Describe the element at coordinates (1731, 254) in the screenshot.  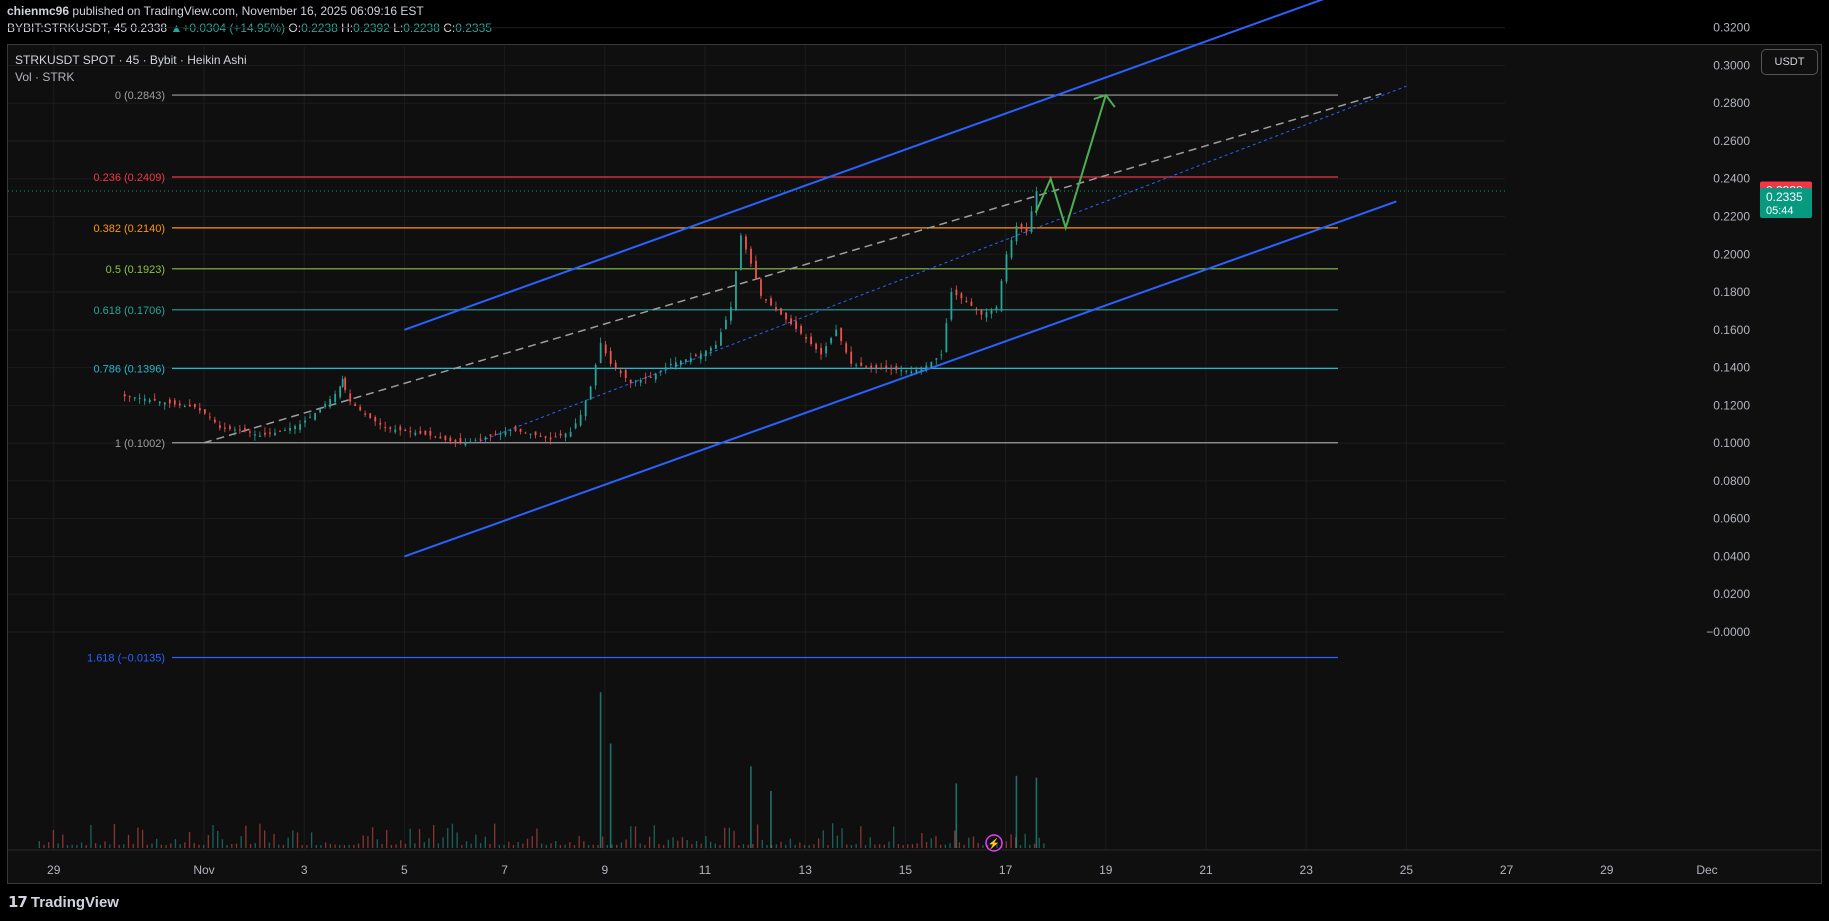
I see `price-axis-tick: 0.2000` at that location.